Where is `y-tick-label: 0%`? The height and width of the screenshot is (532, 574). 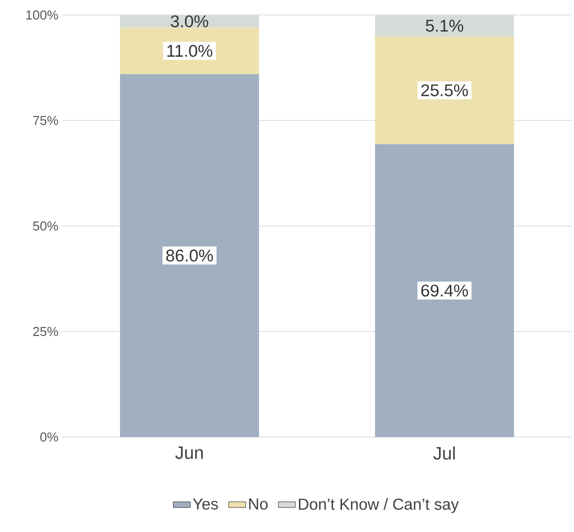 y-tick-label: 0% is located at coordinates (49, 437).